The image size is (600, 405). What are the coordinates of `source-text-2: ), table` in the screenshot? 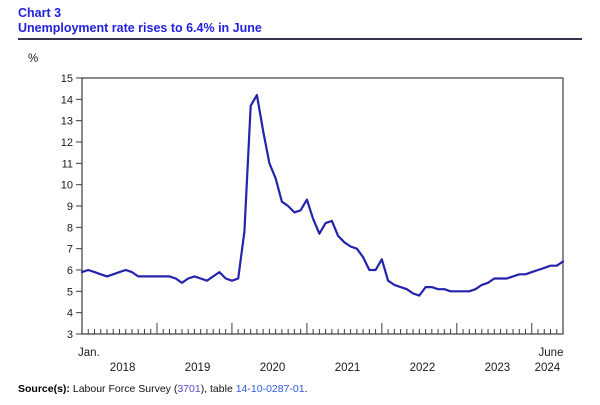 It's located at (218, 389).